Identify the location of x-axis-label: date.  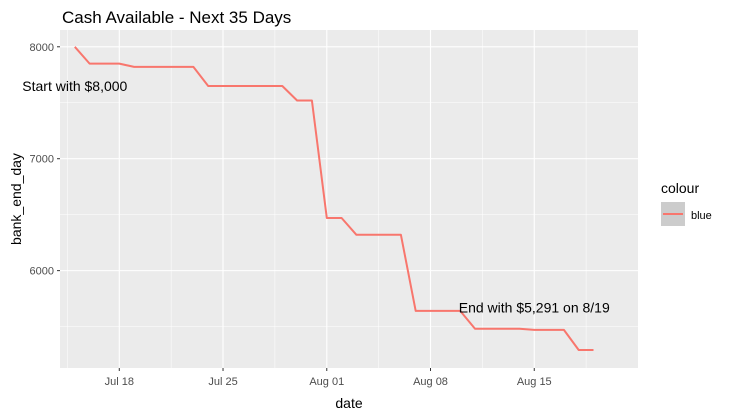
(348, 403).